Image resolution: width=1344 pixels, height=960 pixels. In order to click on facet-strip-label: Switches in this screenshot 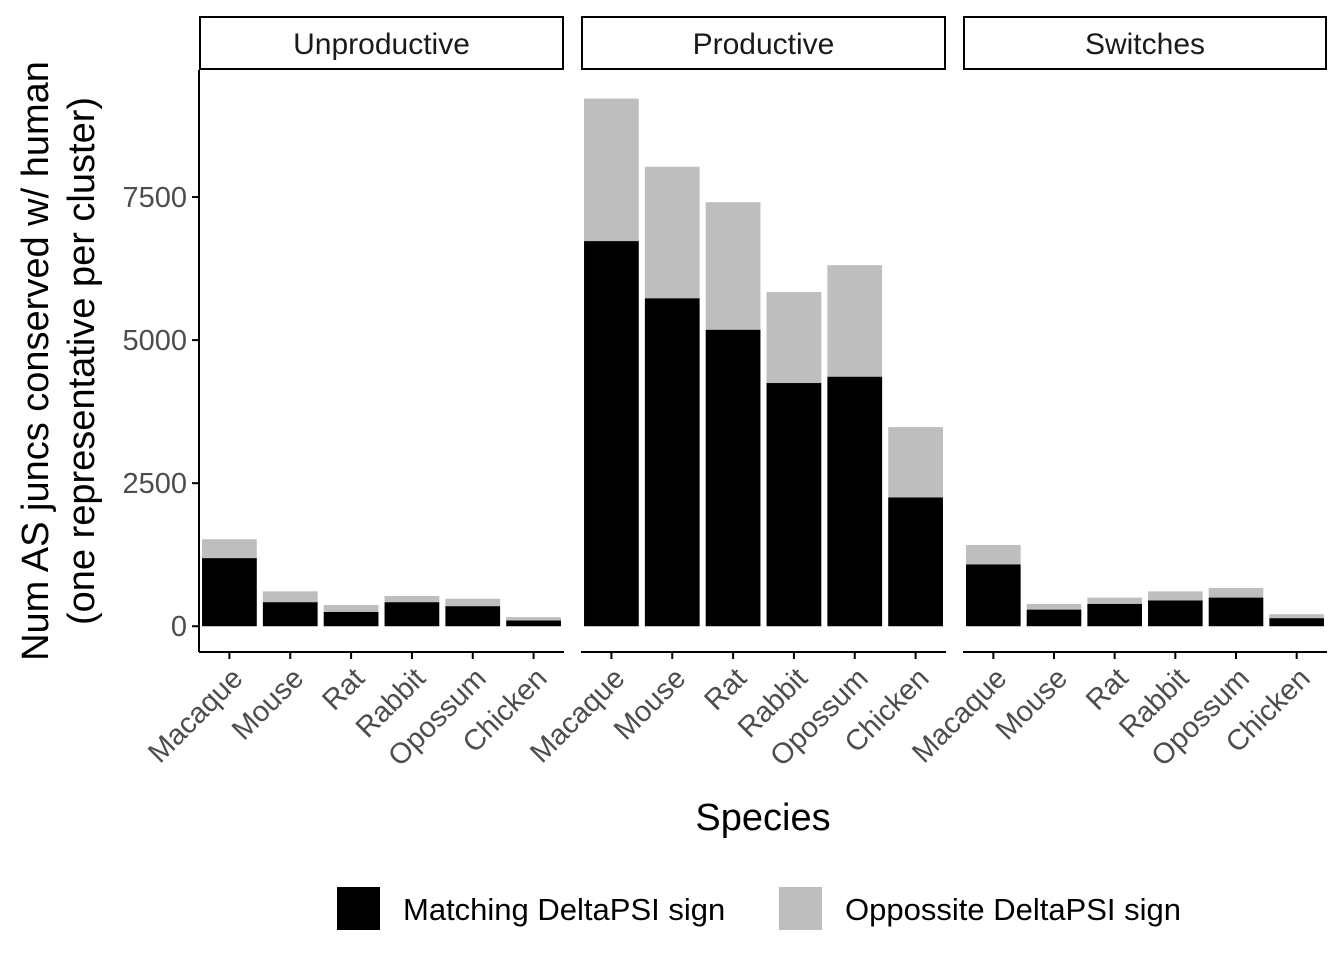, I will do `click(1145, 44)`.